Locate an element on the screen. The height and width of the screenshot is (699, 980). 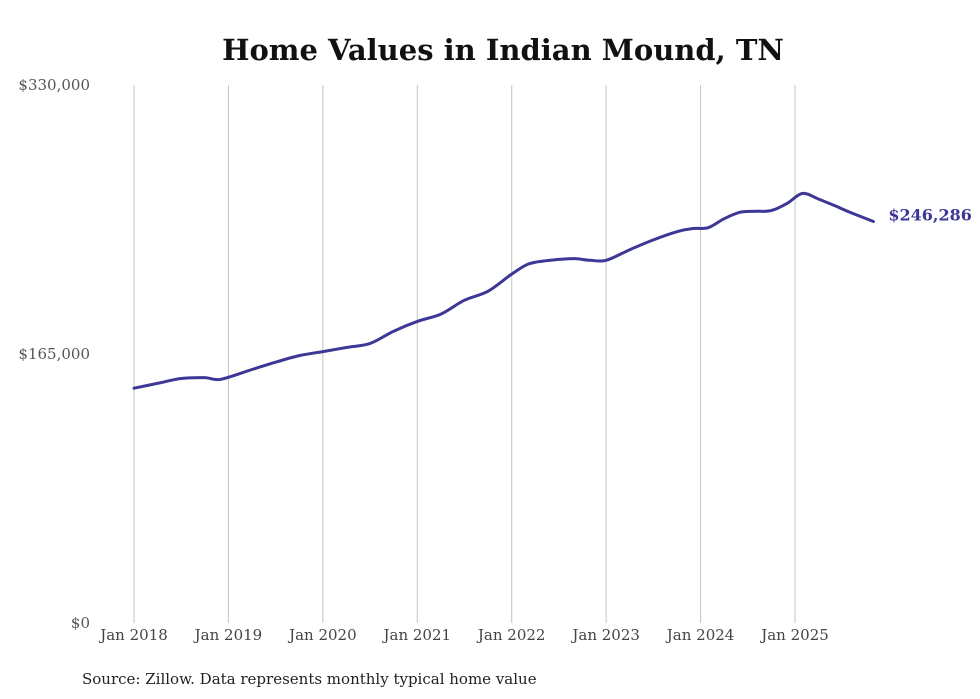
x-tick-label: Jan 2021 is located at coordinates (417, 635).